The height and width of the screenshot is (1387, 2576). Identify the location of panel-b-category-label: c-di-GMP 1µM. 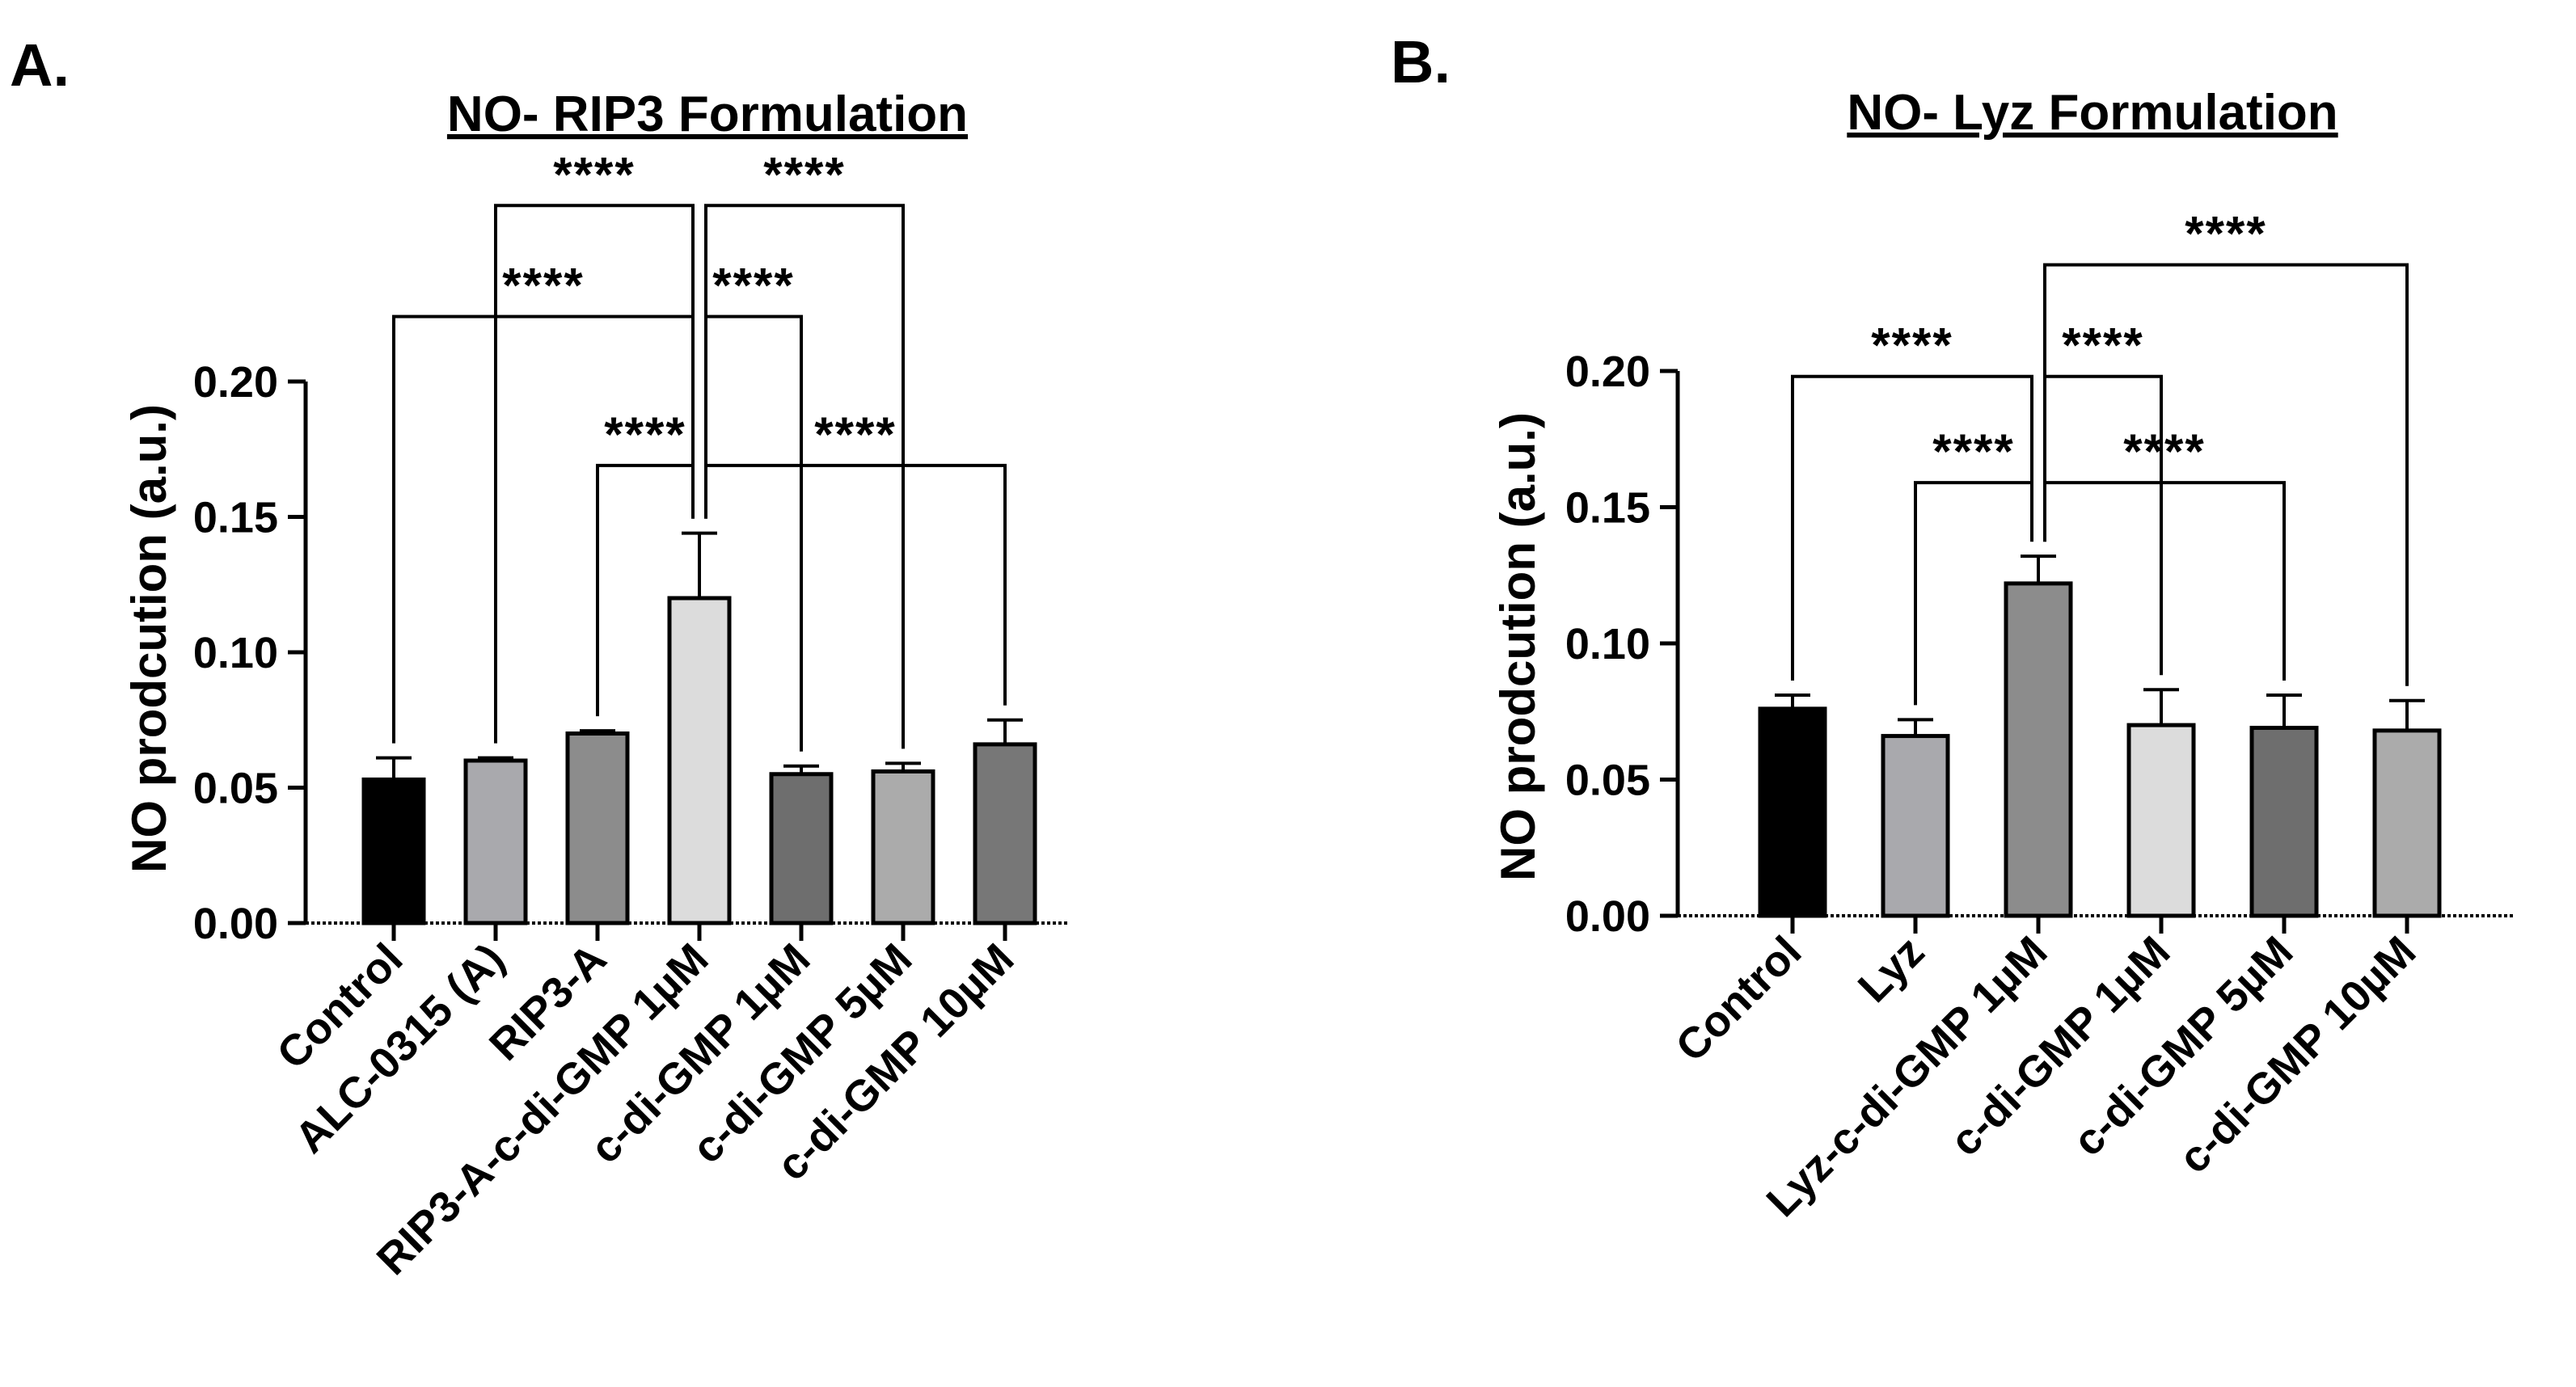
(2060, 1046).